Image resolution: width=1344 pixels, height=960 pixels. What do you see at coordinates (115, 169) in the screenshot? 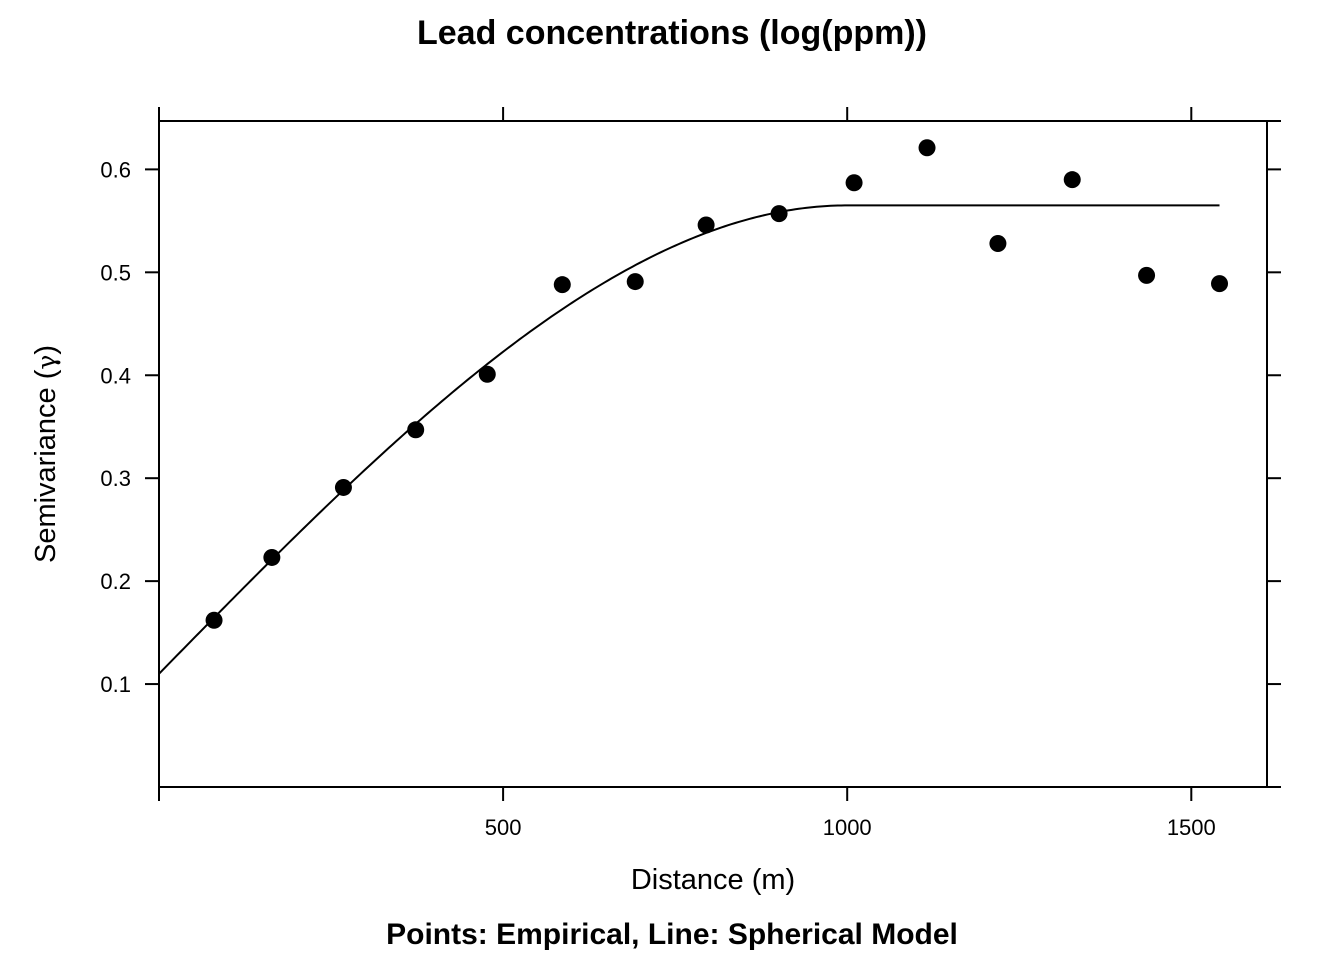
I see `y-tick-label: 0.6` at bounding box center [115, 169].